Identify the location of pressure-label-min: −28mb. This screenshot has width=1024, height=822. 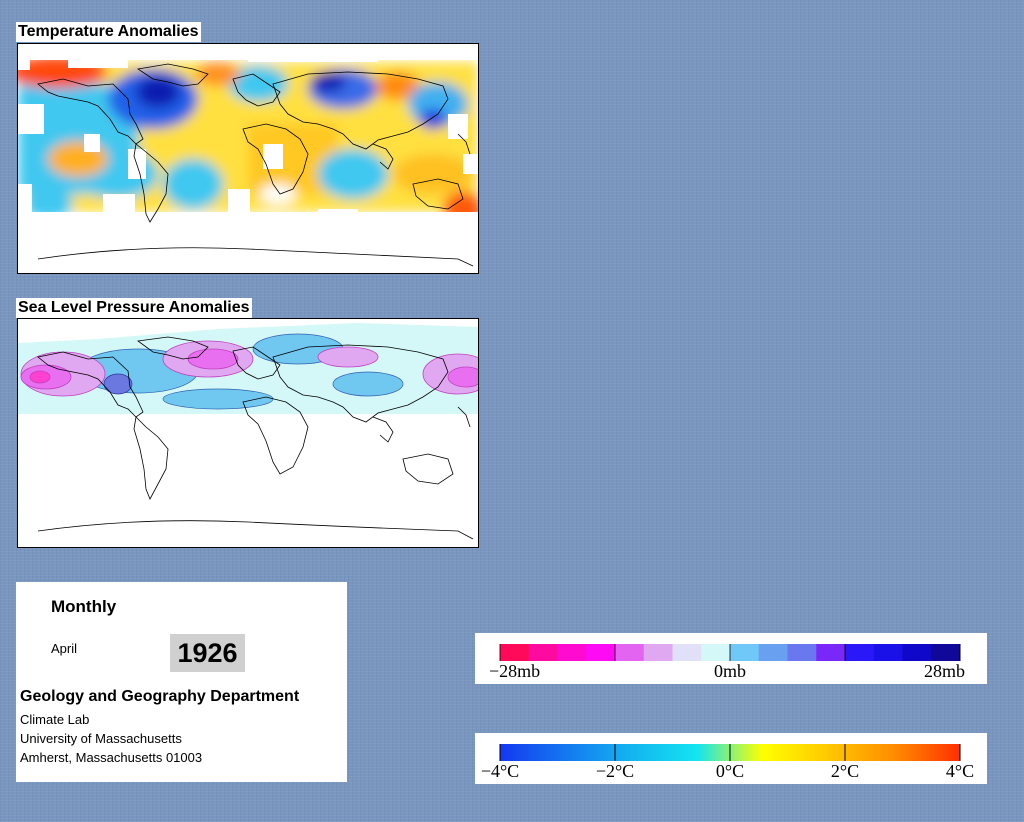
(514, 671).